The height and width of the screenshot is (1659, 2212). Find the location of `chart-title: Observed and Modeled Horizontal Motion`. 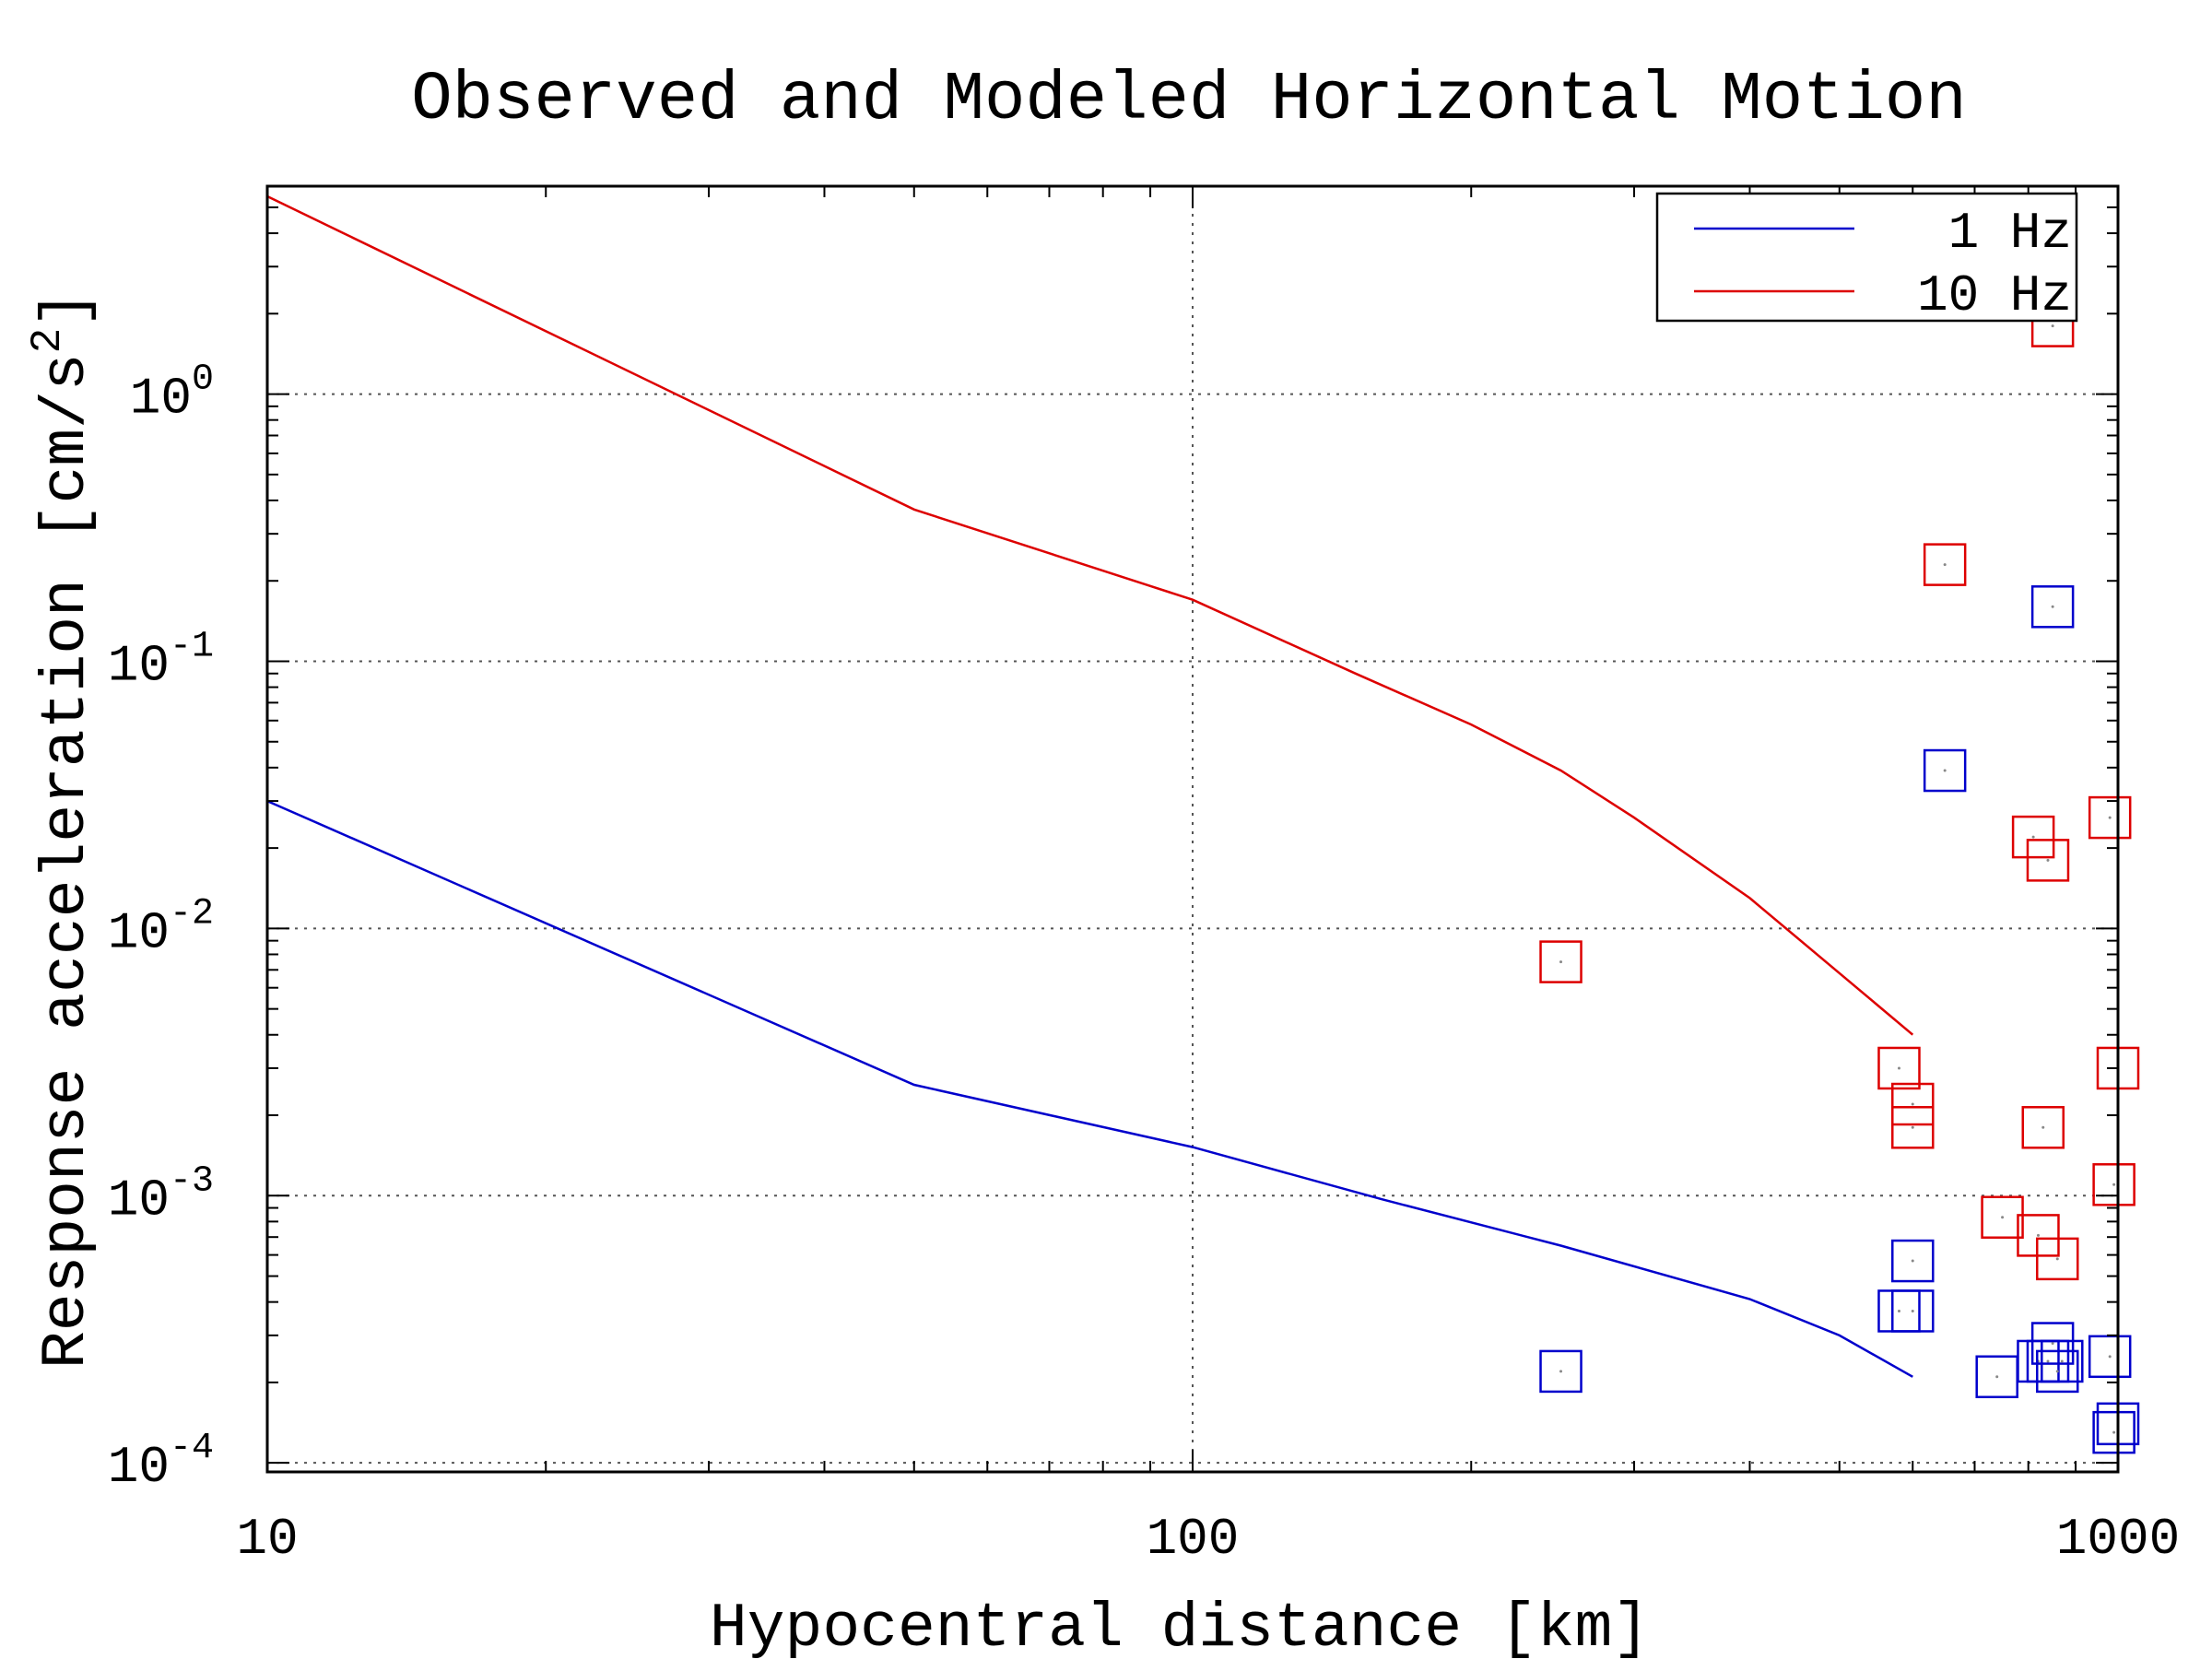

chart-title: Observed and Modeled Horizontal Motion is located at coordinates (1188, 100).